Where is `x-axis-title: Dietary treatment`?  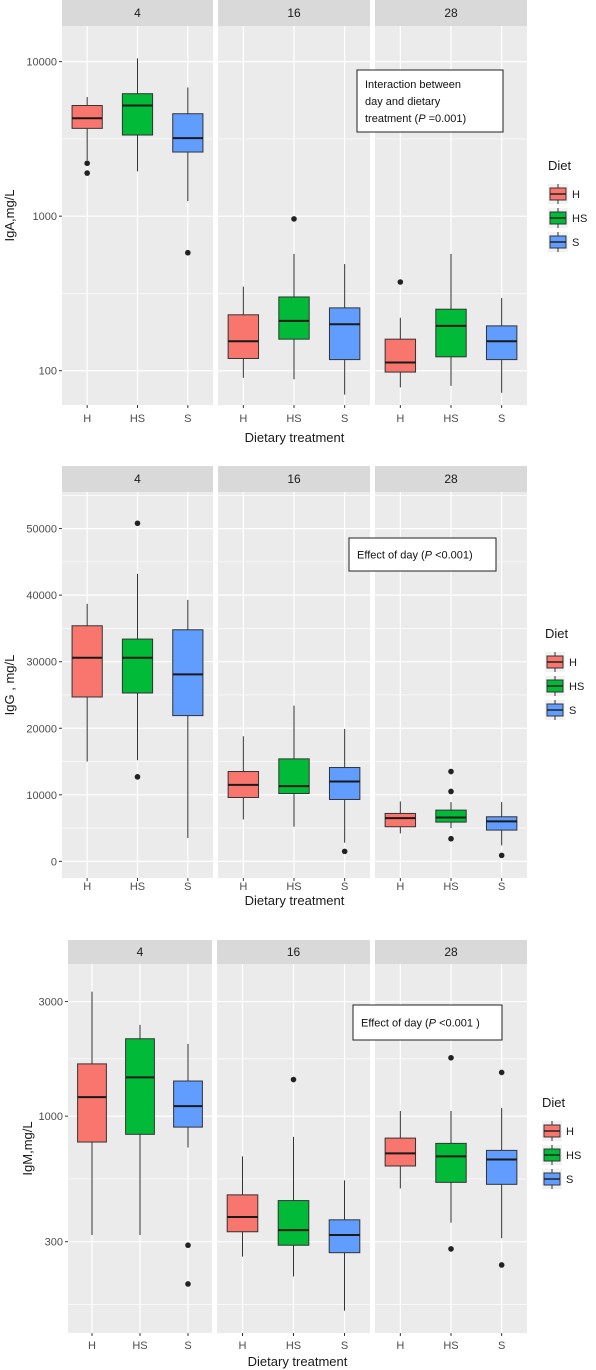
x-axis-title: Dietary treatment is located at coordinates (295, 900).